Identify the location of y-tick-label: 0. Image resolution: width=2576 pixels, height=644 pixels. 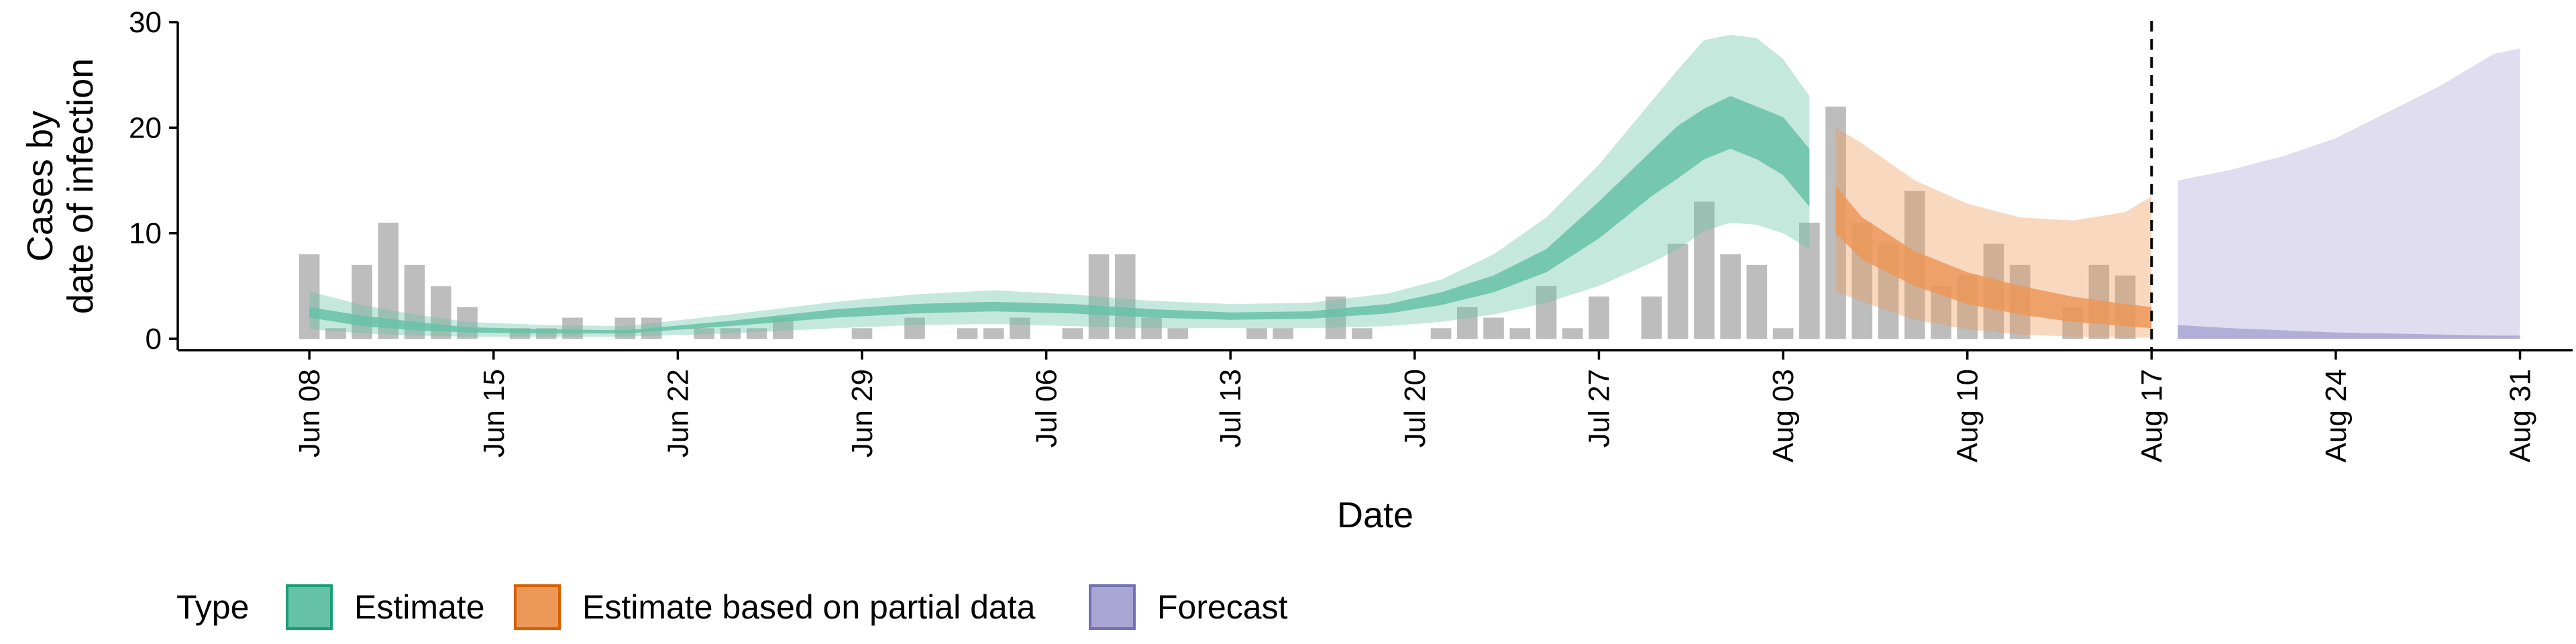
(154, 339).